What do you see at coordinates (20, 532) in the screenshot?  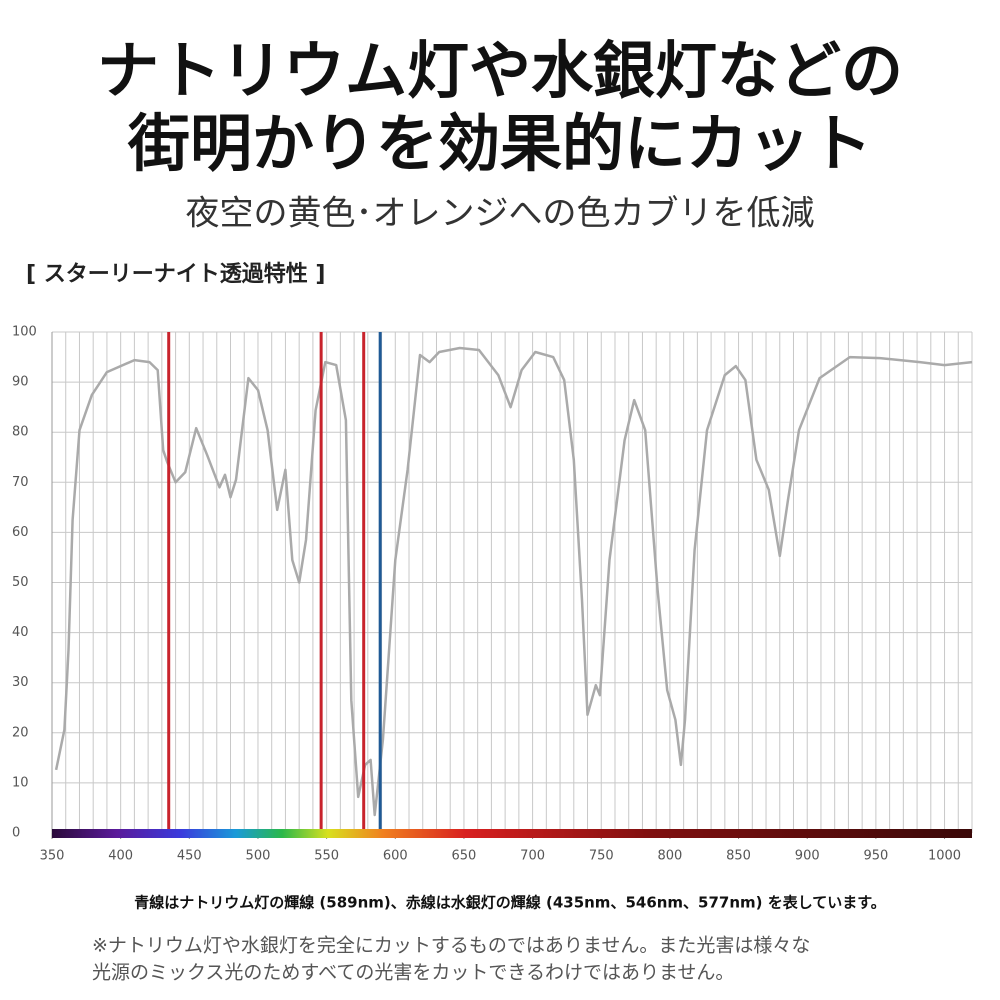 I see `y-tick-label: 60` at bounding box center [20, 532].